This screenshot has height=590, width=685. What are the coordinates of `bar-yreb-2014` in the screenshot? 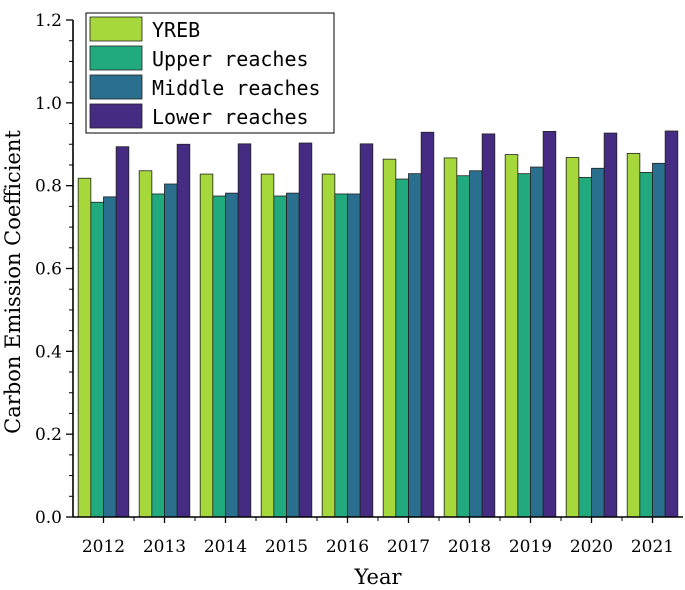 It's located at (206, 345).